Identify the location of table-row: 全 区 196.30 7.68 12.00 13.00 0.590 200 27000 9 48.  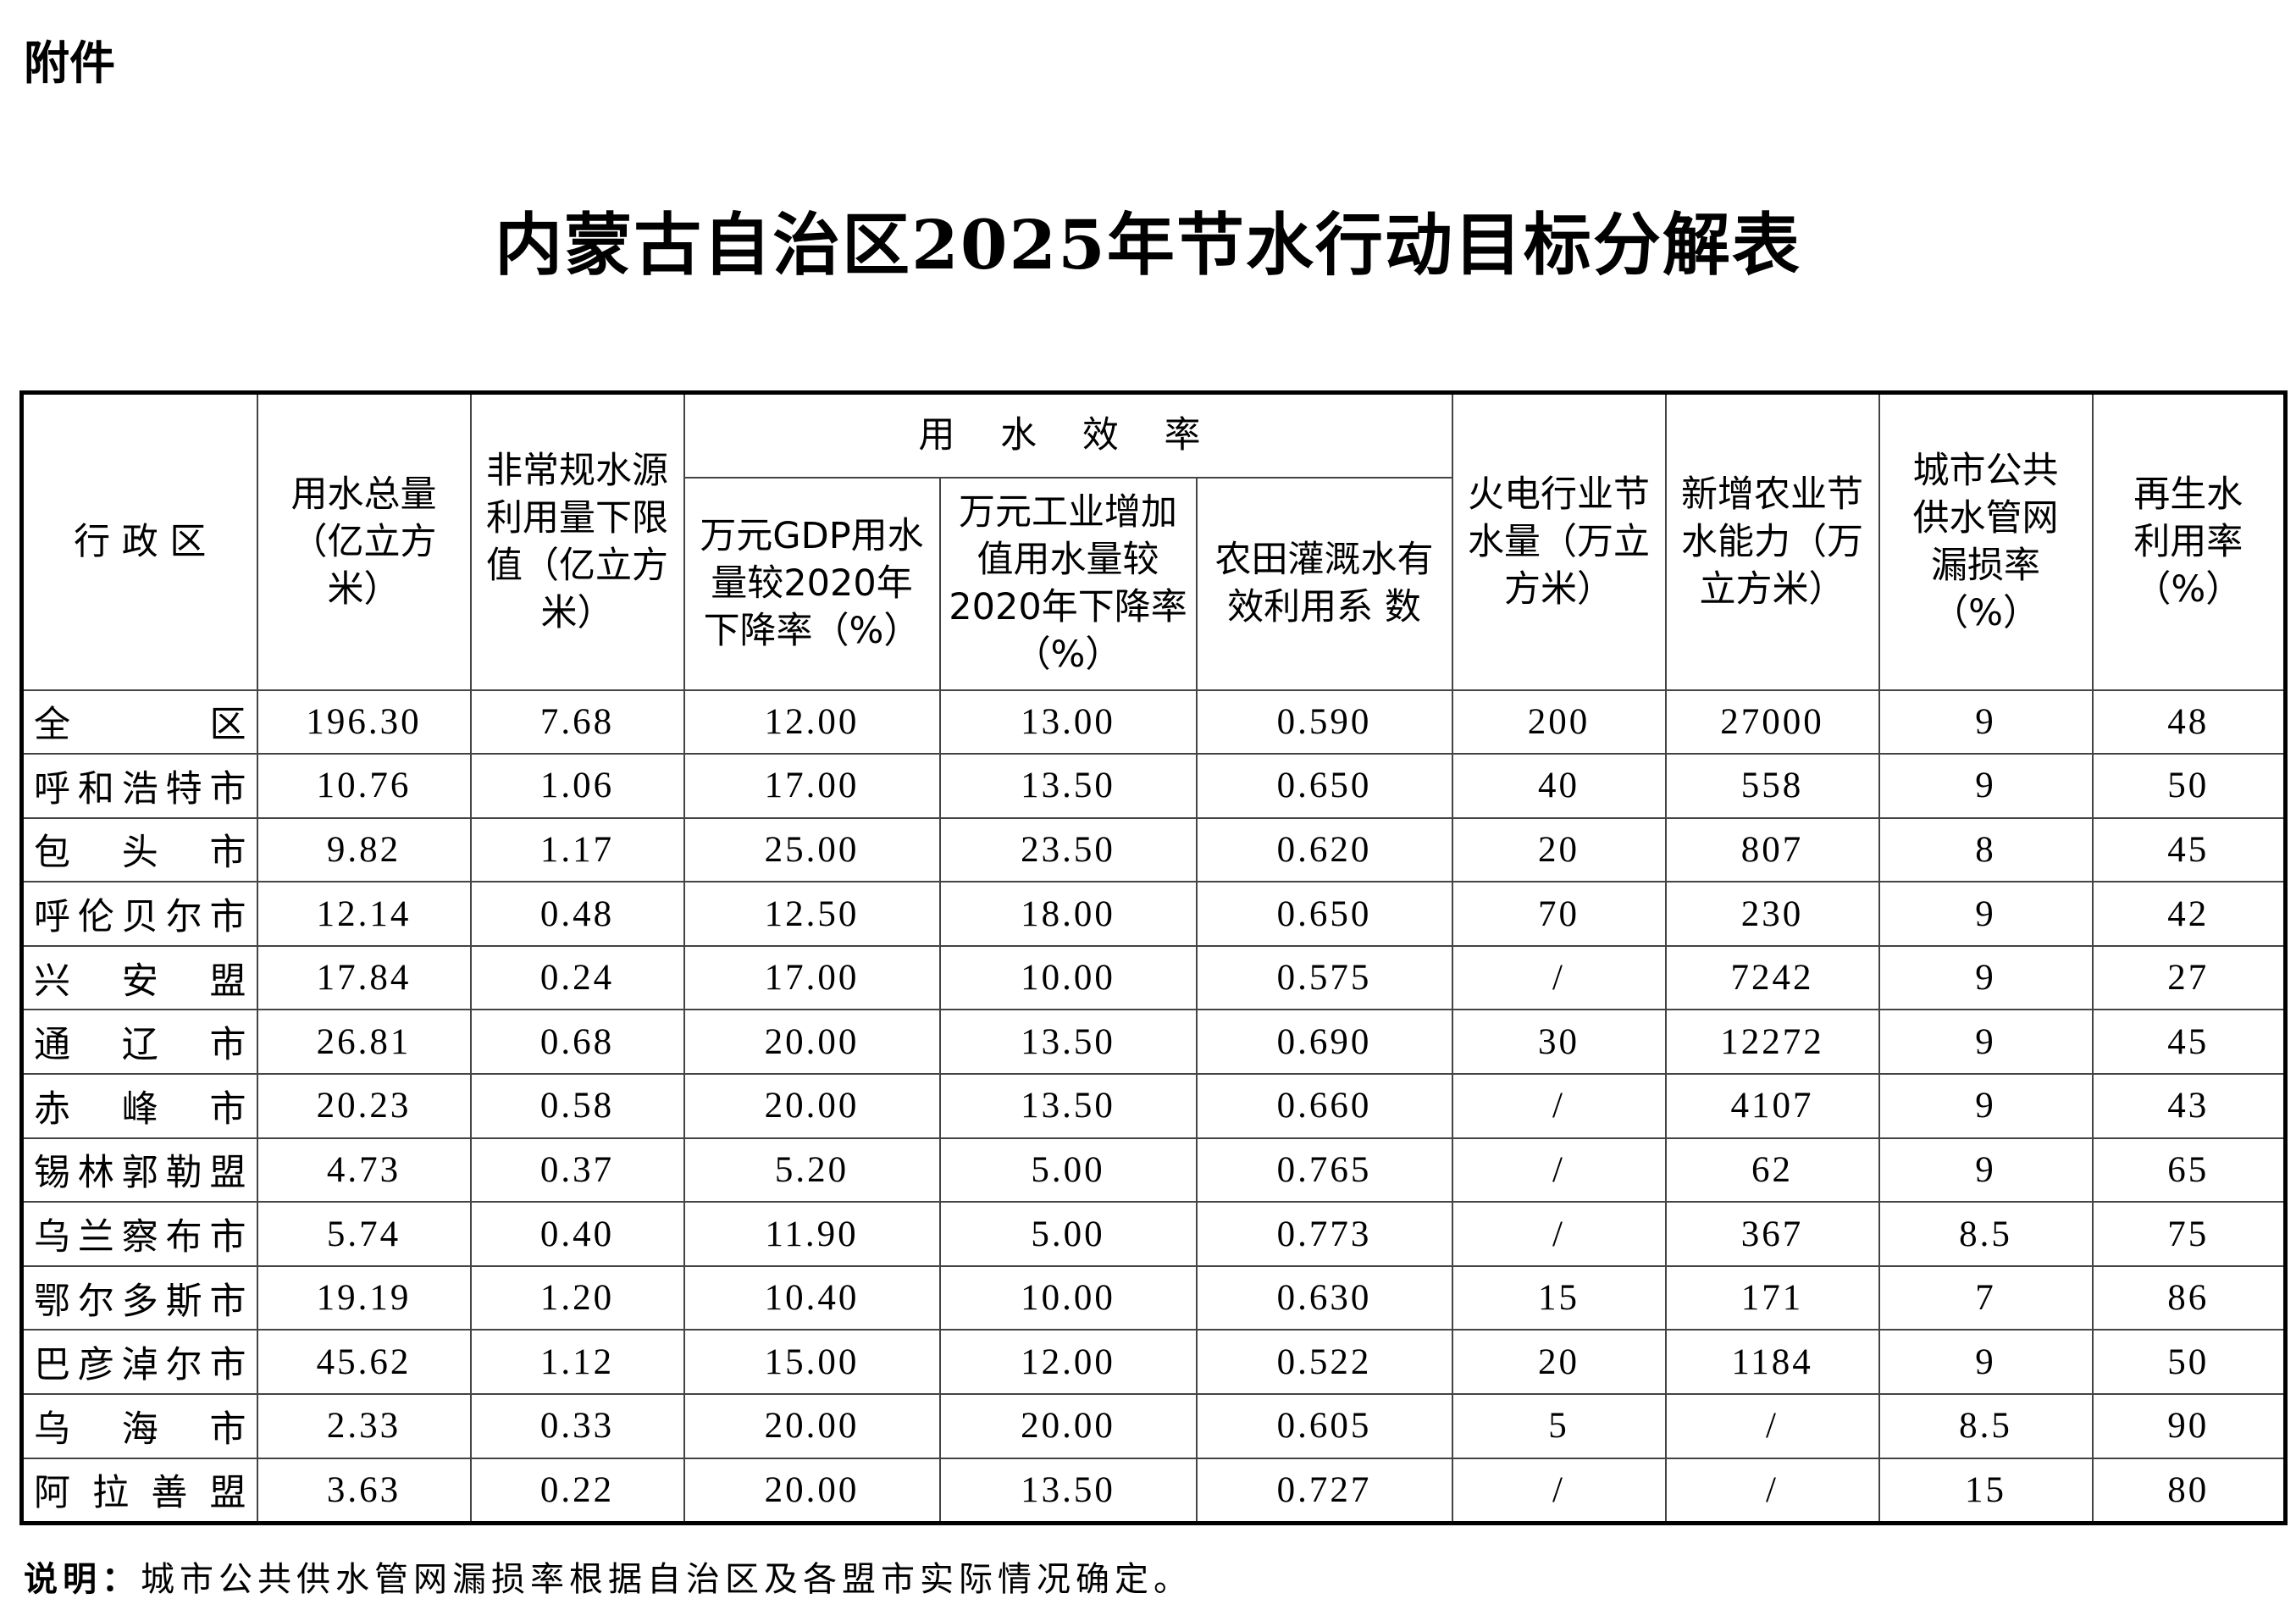
(1153, 722).